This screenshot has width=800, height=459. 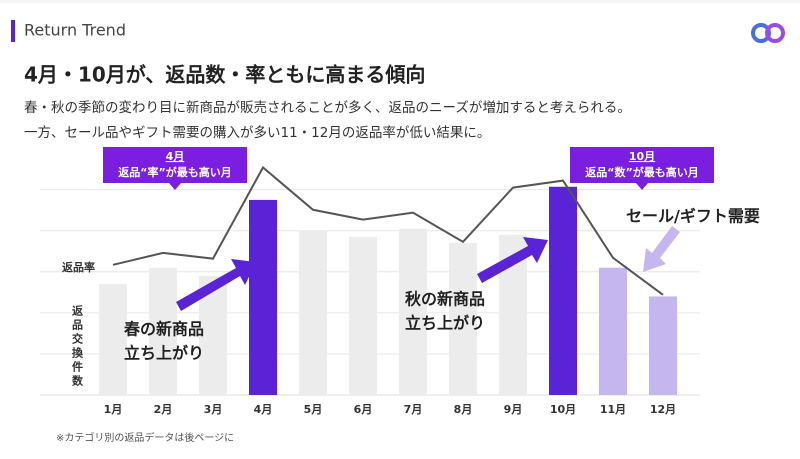 I want to click on y-axis-label: 返品交換件数, so click(x=77, y=346).